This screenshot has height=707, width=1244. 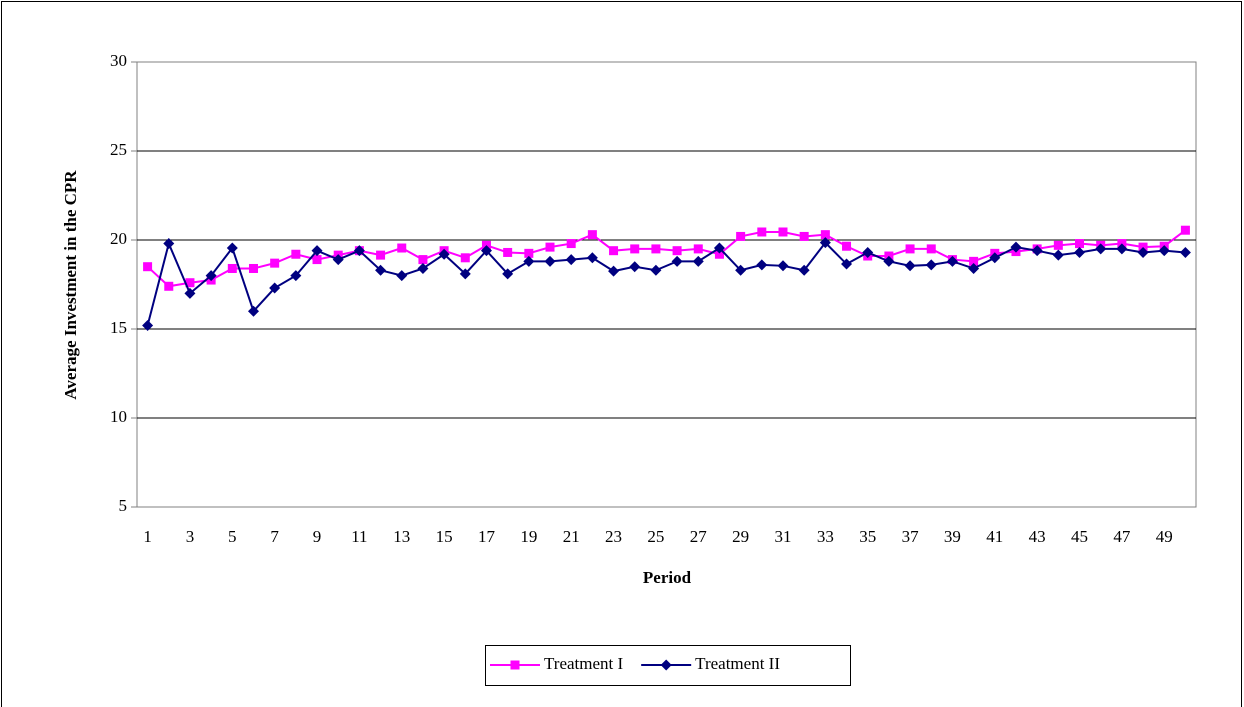 What do you see at coordinates (317, 536) in the screenshot?
I see `x-tick-label: 9` at bounding box center [317, 536].